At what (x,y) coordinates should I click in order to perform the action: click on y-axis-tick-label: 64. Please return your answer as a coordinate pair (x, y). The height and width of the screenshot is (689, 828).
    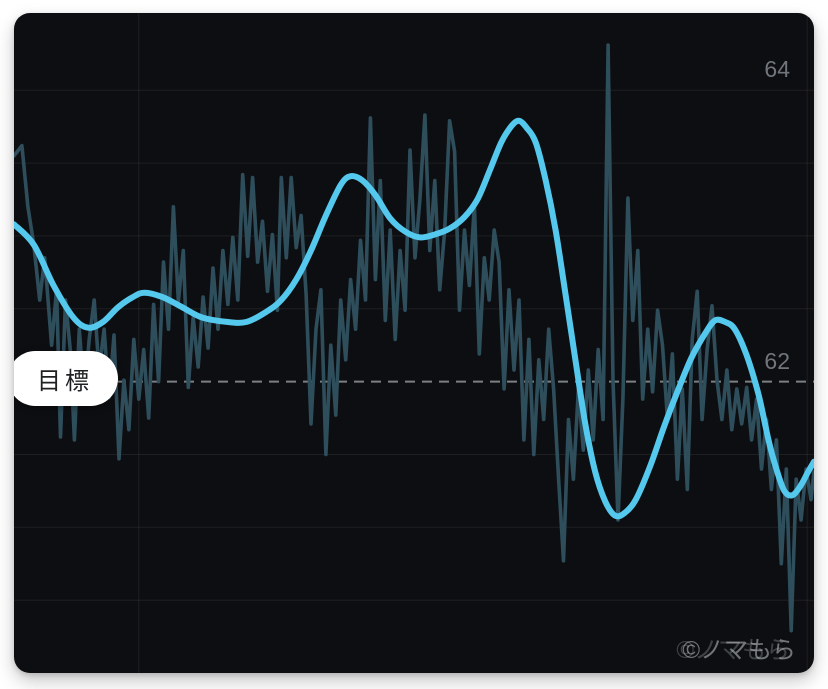
    Looking at the image, I should click on (777, 69).